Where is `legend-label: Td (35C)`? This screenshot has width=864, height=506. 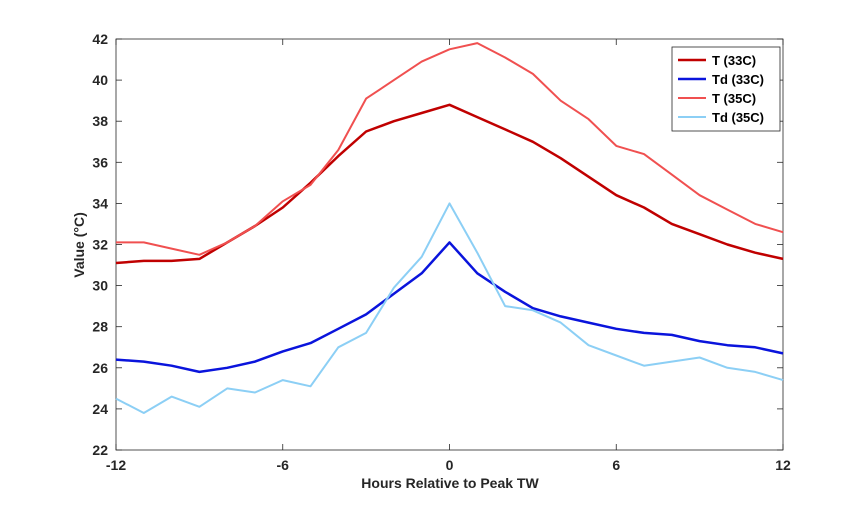 legend-label: Td (35C) is located at coordinates (738, 117).